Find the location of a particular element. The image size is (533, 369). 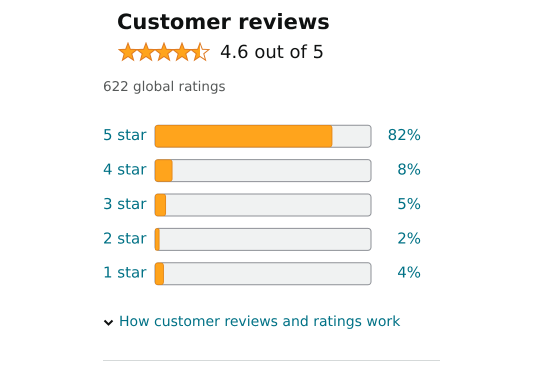

chart-subtitle: 4.6 out of 5 is located at coordinates (272, 52).